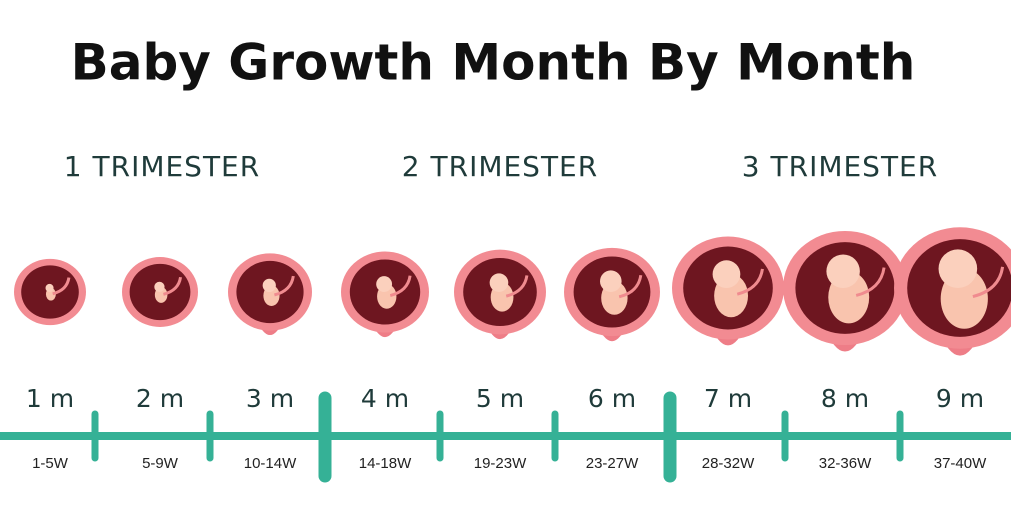 This screenshot has width=1011, height=526. Describe the element at coordinates (50, 463) in the screenshot. I see `weeks-label: 1-5W` at that location.